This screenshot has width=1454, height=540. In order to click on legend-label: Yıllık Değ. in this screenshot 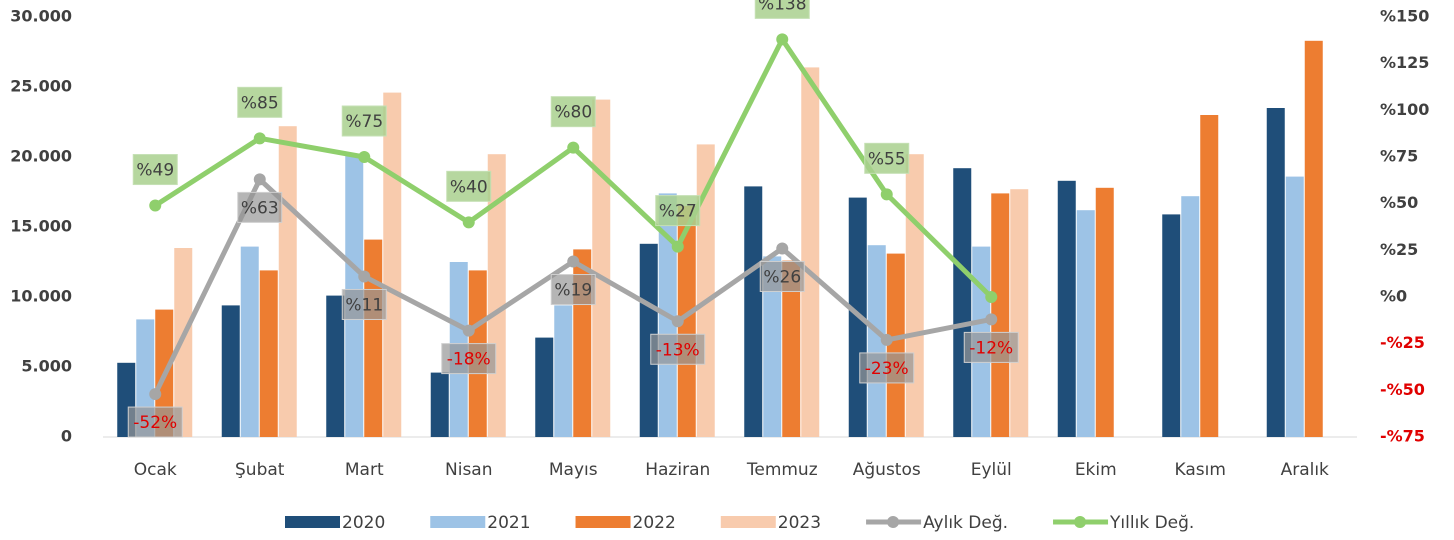, I will do `click(1151, 523)`.